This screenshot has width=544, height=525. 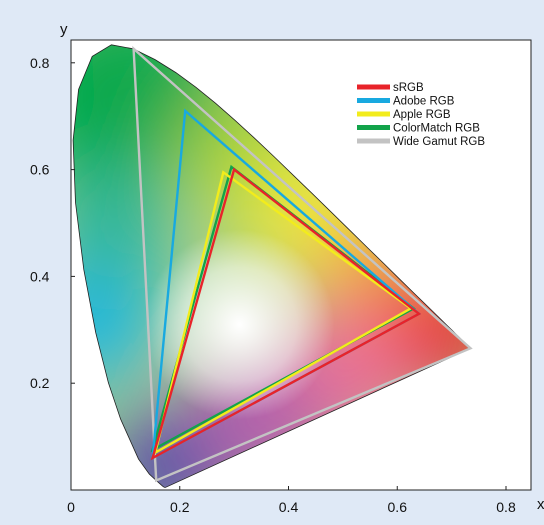 What do you see at coordinates (180, 507) in the screenshot?
I see `x-tick-label: 0.2` at bounding box center [180, 507].